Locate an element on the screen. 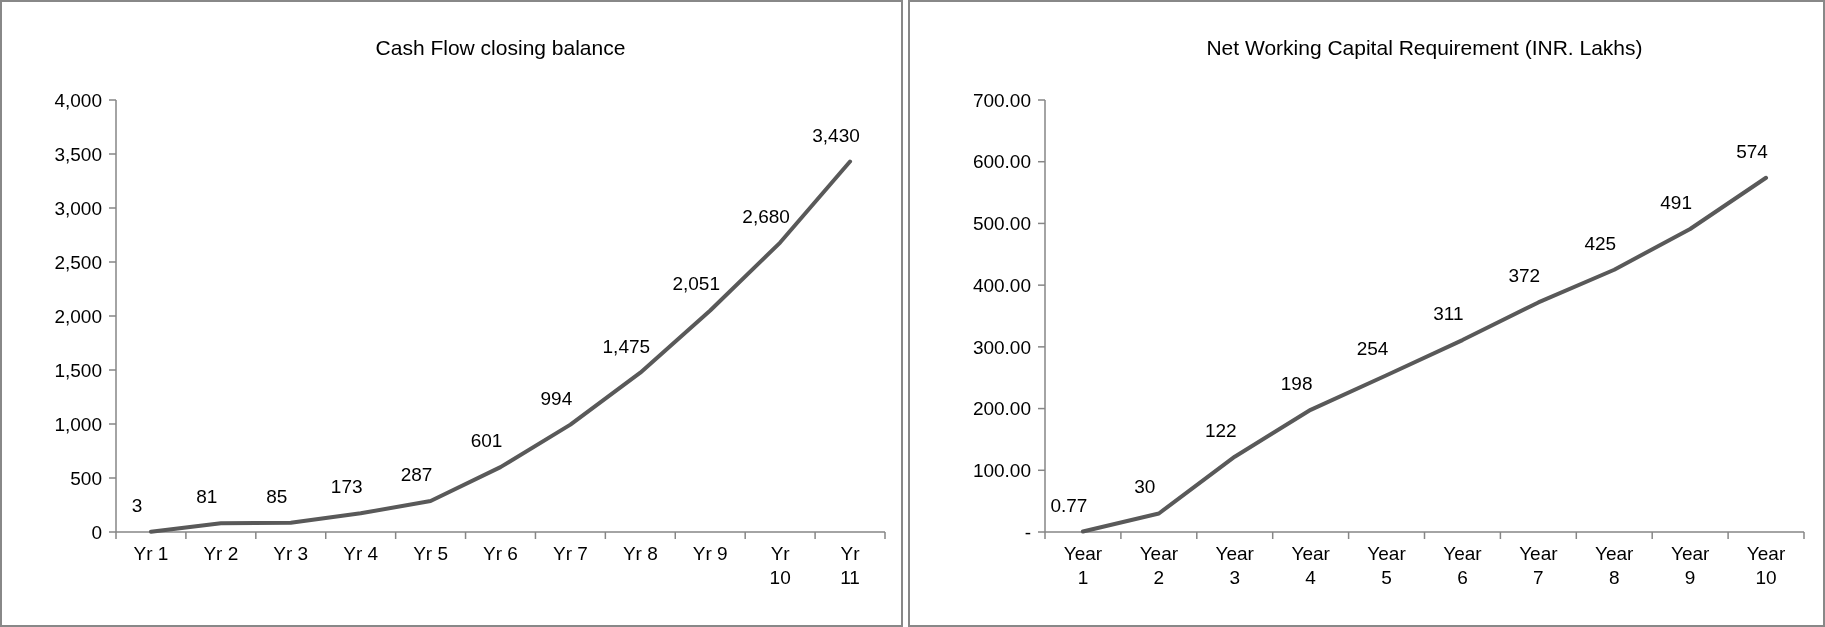 The height and width of the screenshot is (627, 1825). data-label: 30 is located at coordinates (1145, 487).